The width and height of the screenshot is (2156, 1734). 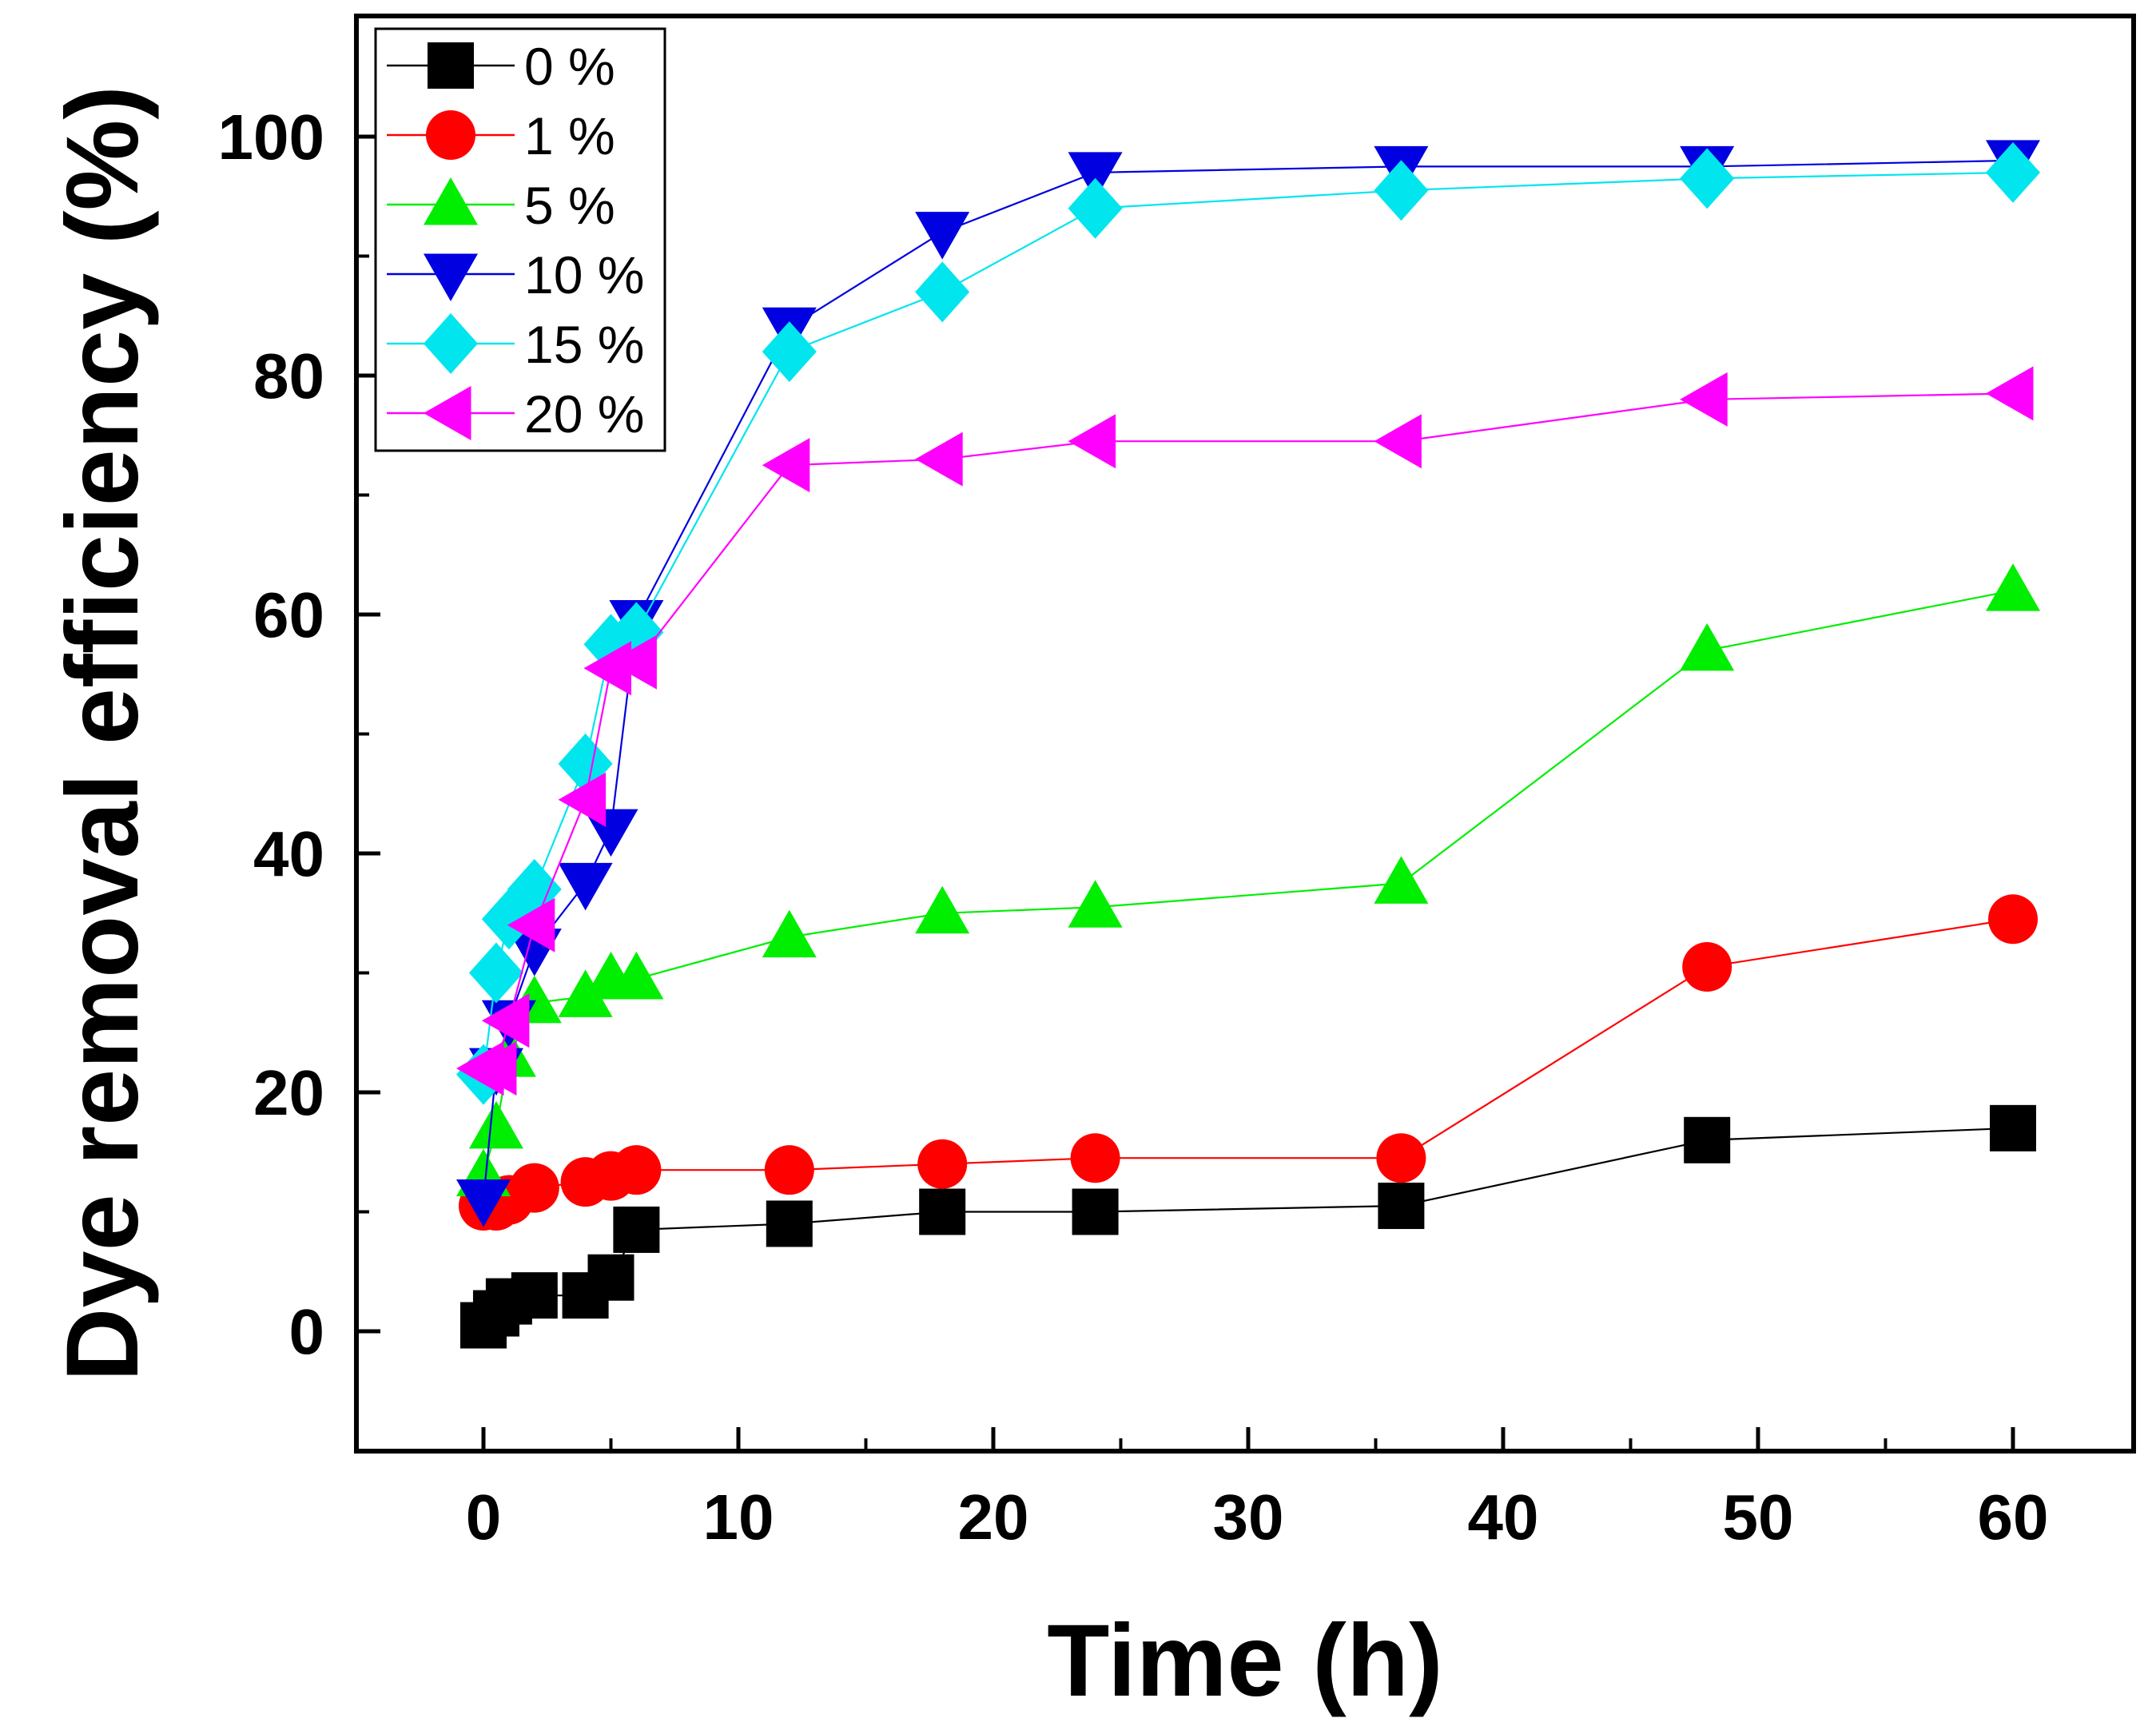 What do you see at coordinates (1248, 1517) in the screenshot?
I see `x-tick-label: 30` at bounding box center [1248, 1517].